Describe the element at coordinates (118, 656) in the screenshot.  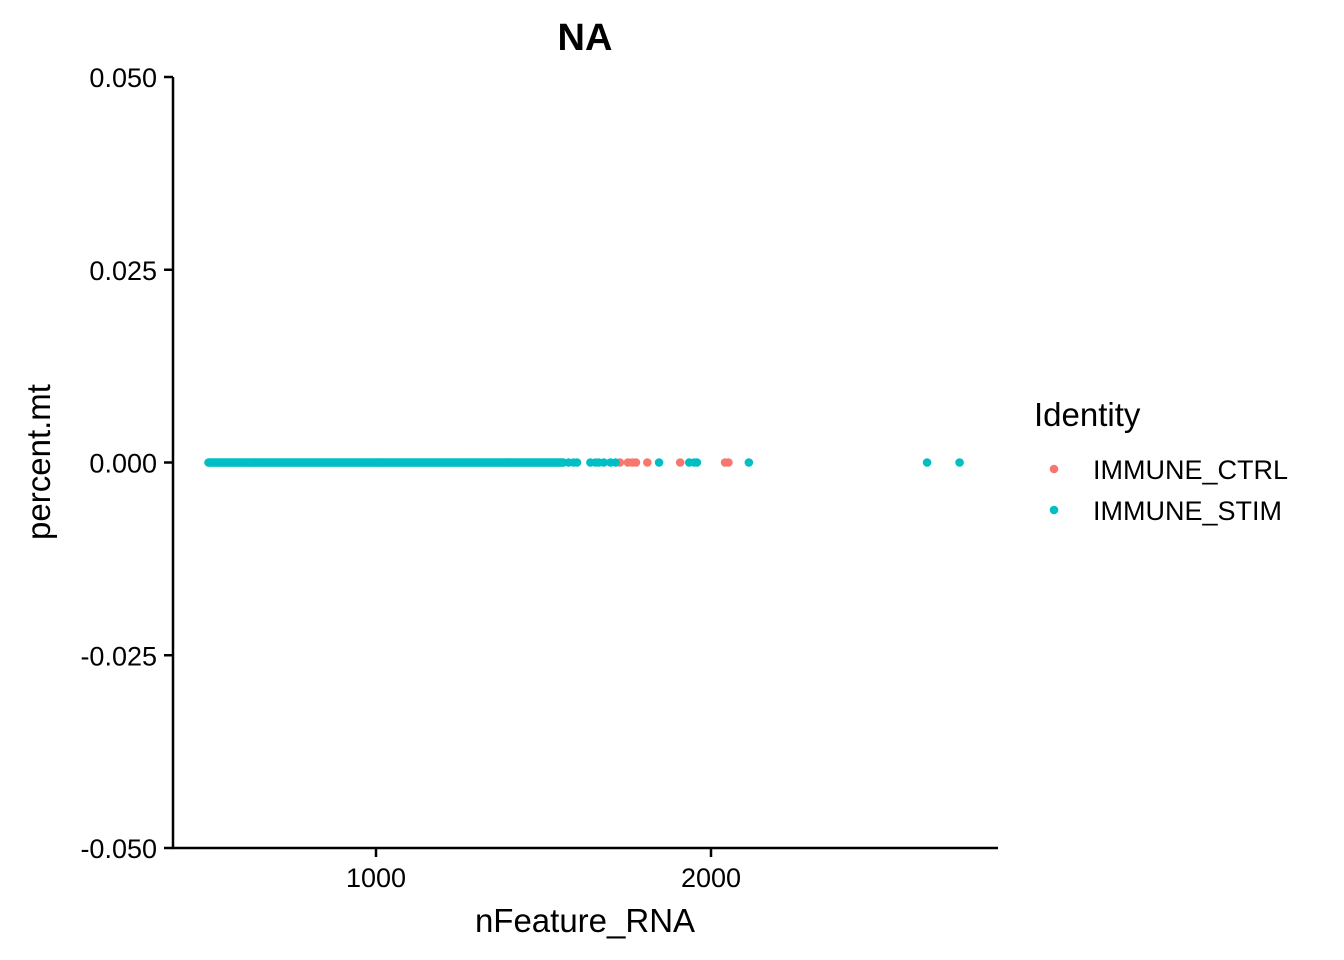
I see `y-tick-label: -0.025` at that location.